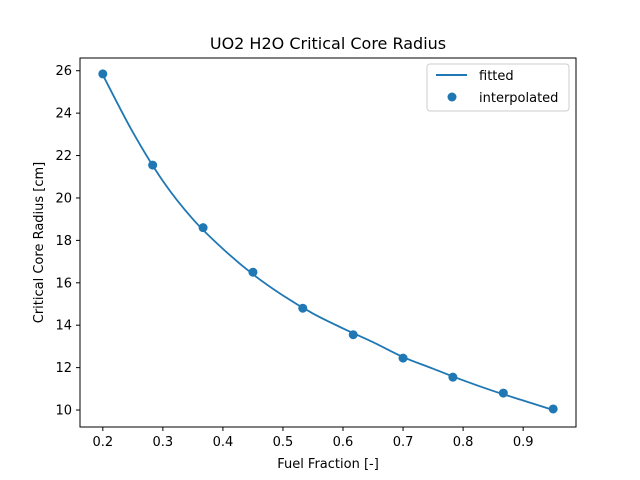  What do you see at coordinates (163, 442) in the screenshot?
I see `x-tick-label: 0.3` at bounding box center [163, 442].